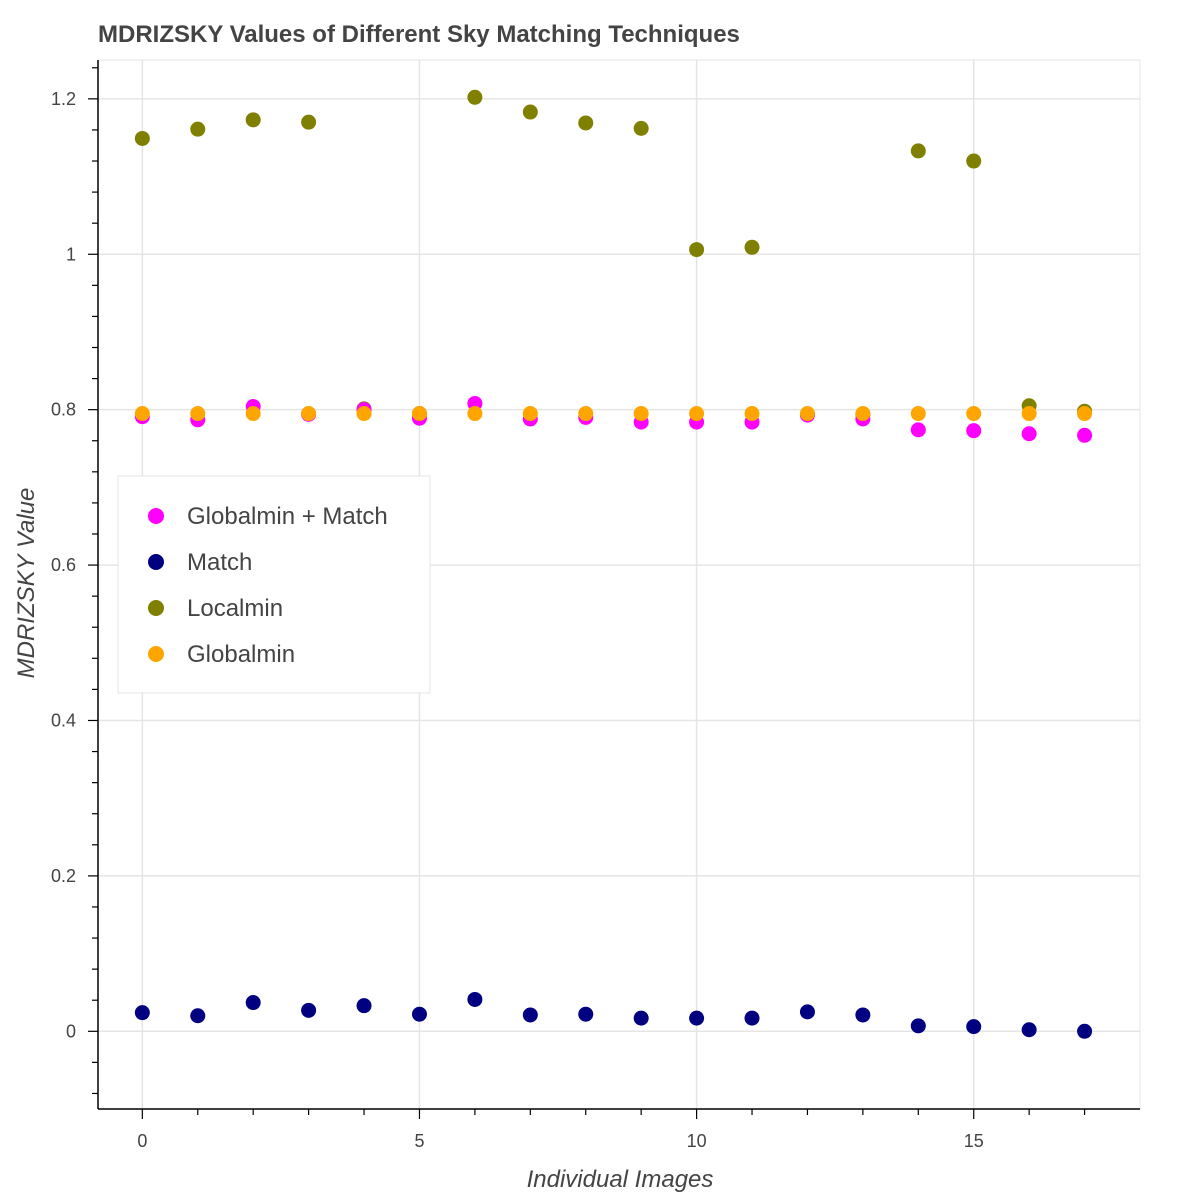 This screenshot has width=1200, height=1200. I want to click on y-tick-label: 1.2, so click(63, 99).